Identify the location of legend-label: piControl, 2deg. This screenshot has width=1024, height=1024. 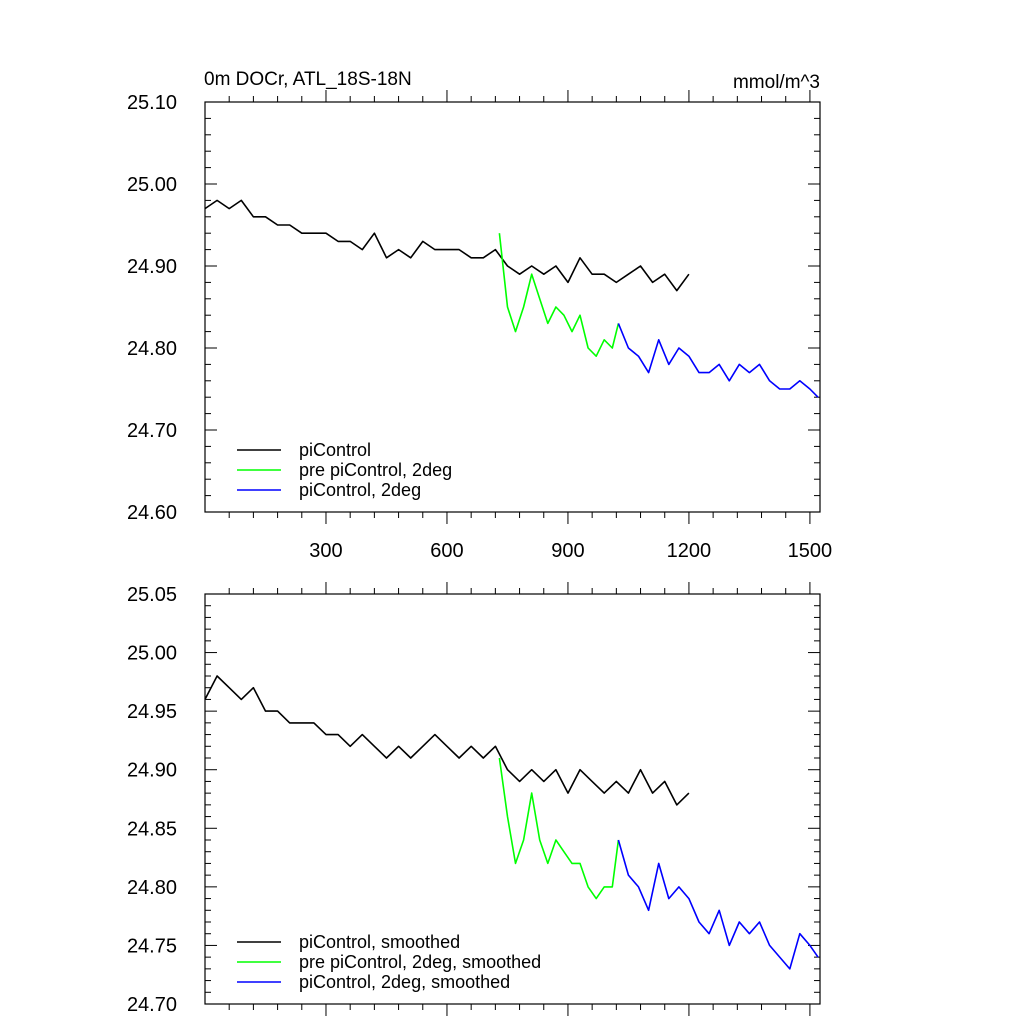
(360, 490).